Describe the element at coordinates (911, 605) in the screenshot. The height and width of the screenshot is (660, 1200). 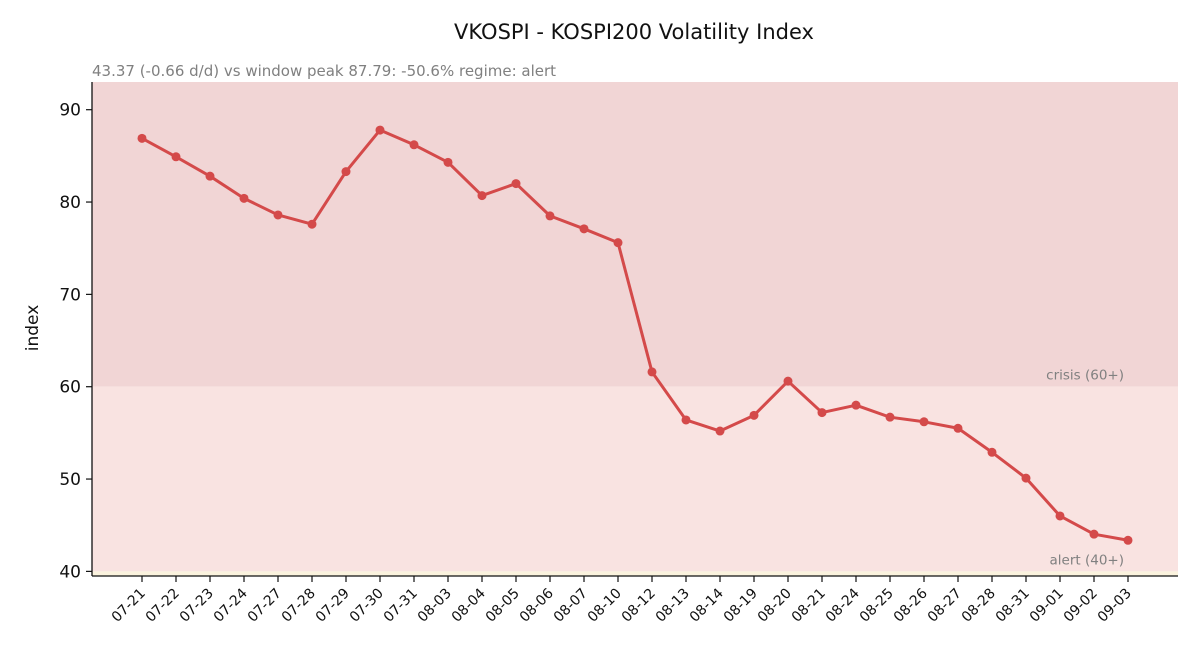
I see `x-tick-label-08-26: 08-26` at that location.